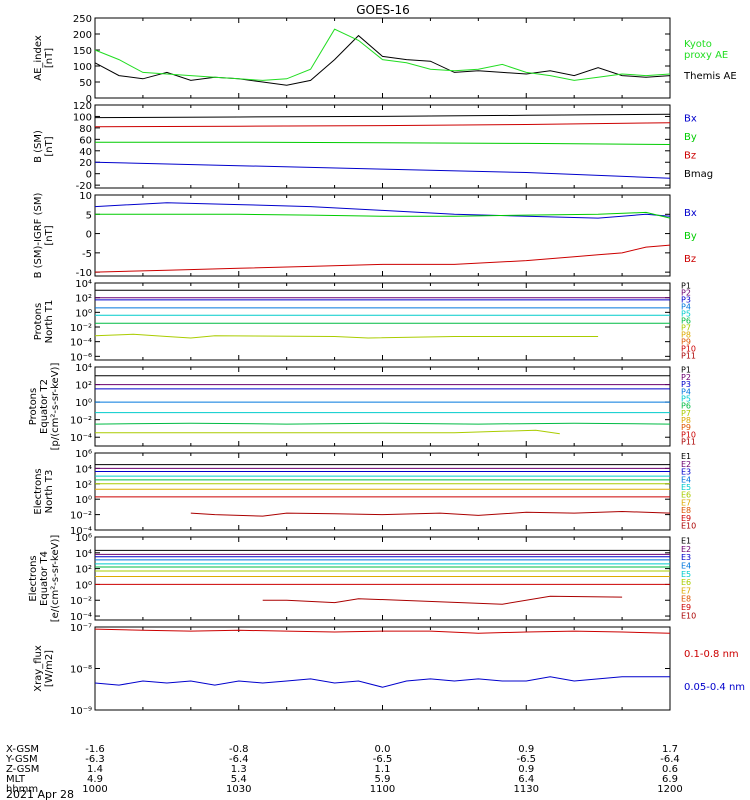 The image size is (750, 800). I want to click on legend-line: By, so click(690, 137).